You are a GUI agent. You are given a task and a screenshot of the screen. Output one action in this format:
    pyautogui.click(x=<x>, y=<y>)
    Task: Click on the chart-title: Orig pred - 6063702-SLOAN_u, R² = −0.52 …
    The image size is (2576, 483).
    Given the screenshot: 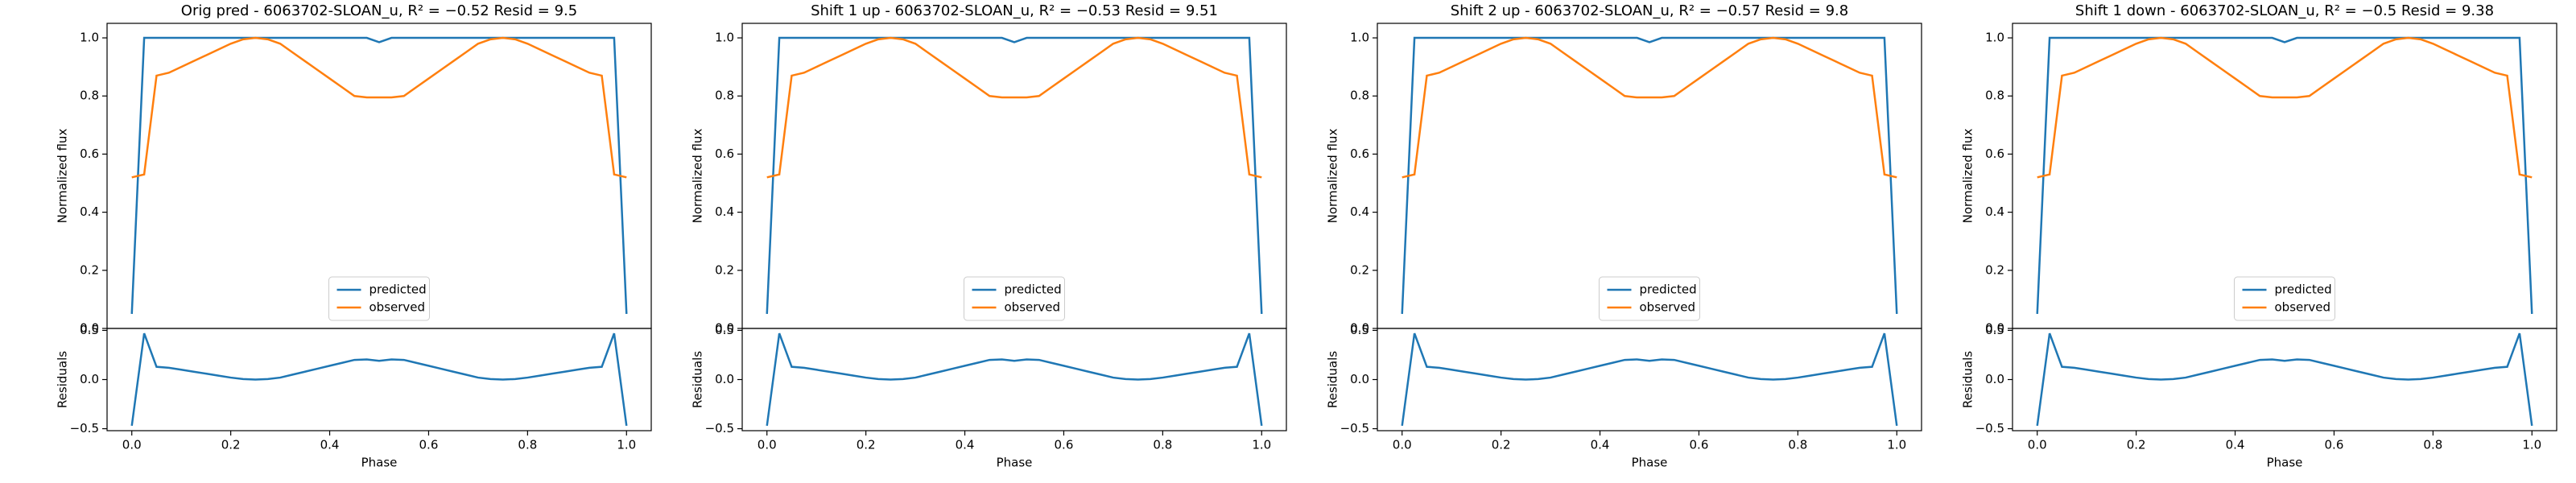 What is the action you would take?
    pyautogui.click(x=379, y=10)
    